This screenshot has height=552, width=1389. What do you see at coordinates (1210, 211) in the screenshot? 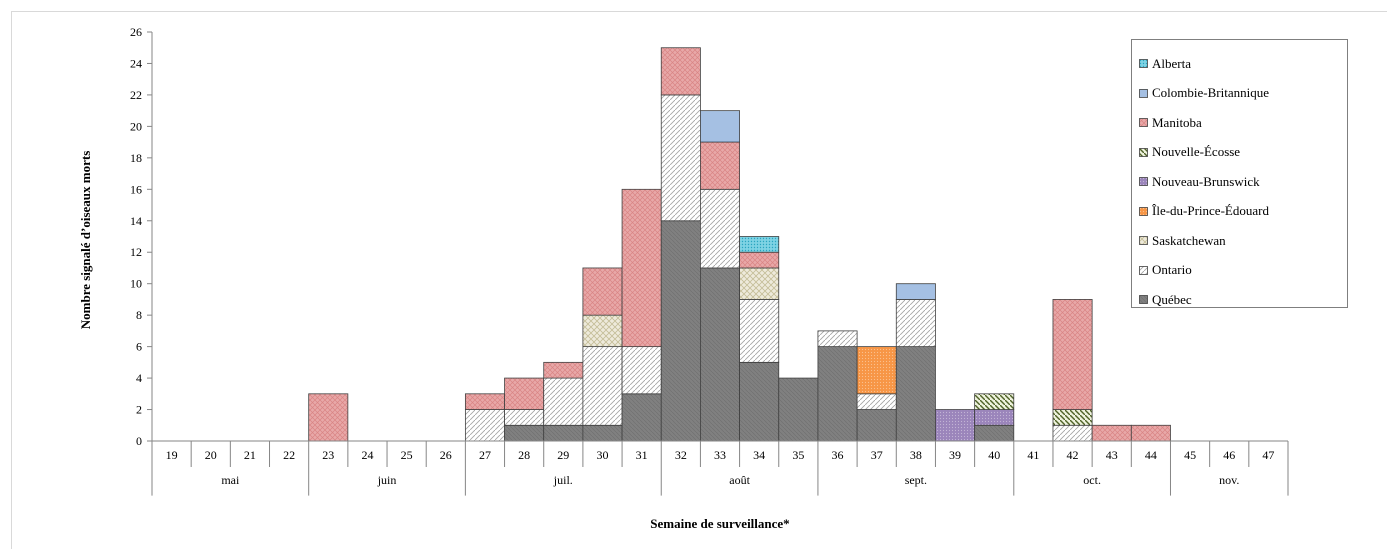
I see `legend-label: Île-du-Prince-Édouard` at bounding box center [1210, 211].